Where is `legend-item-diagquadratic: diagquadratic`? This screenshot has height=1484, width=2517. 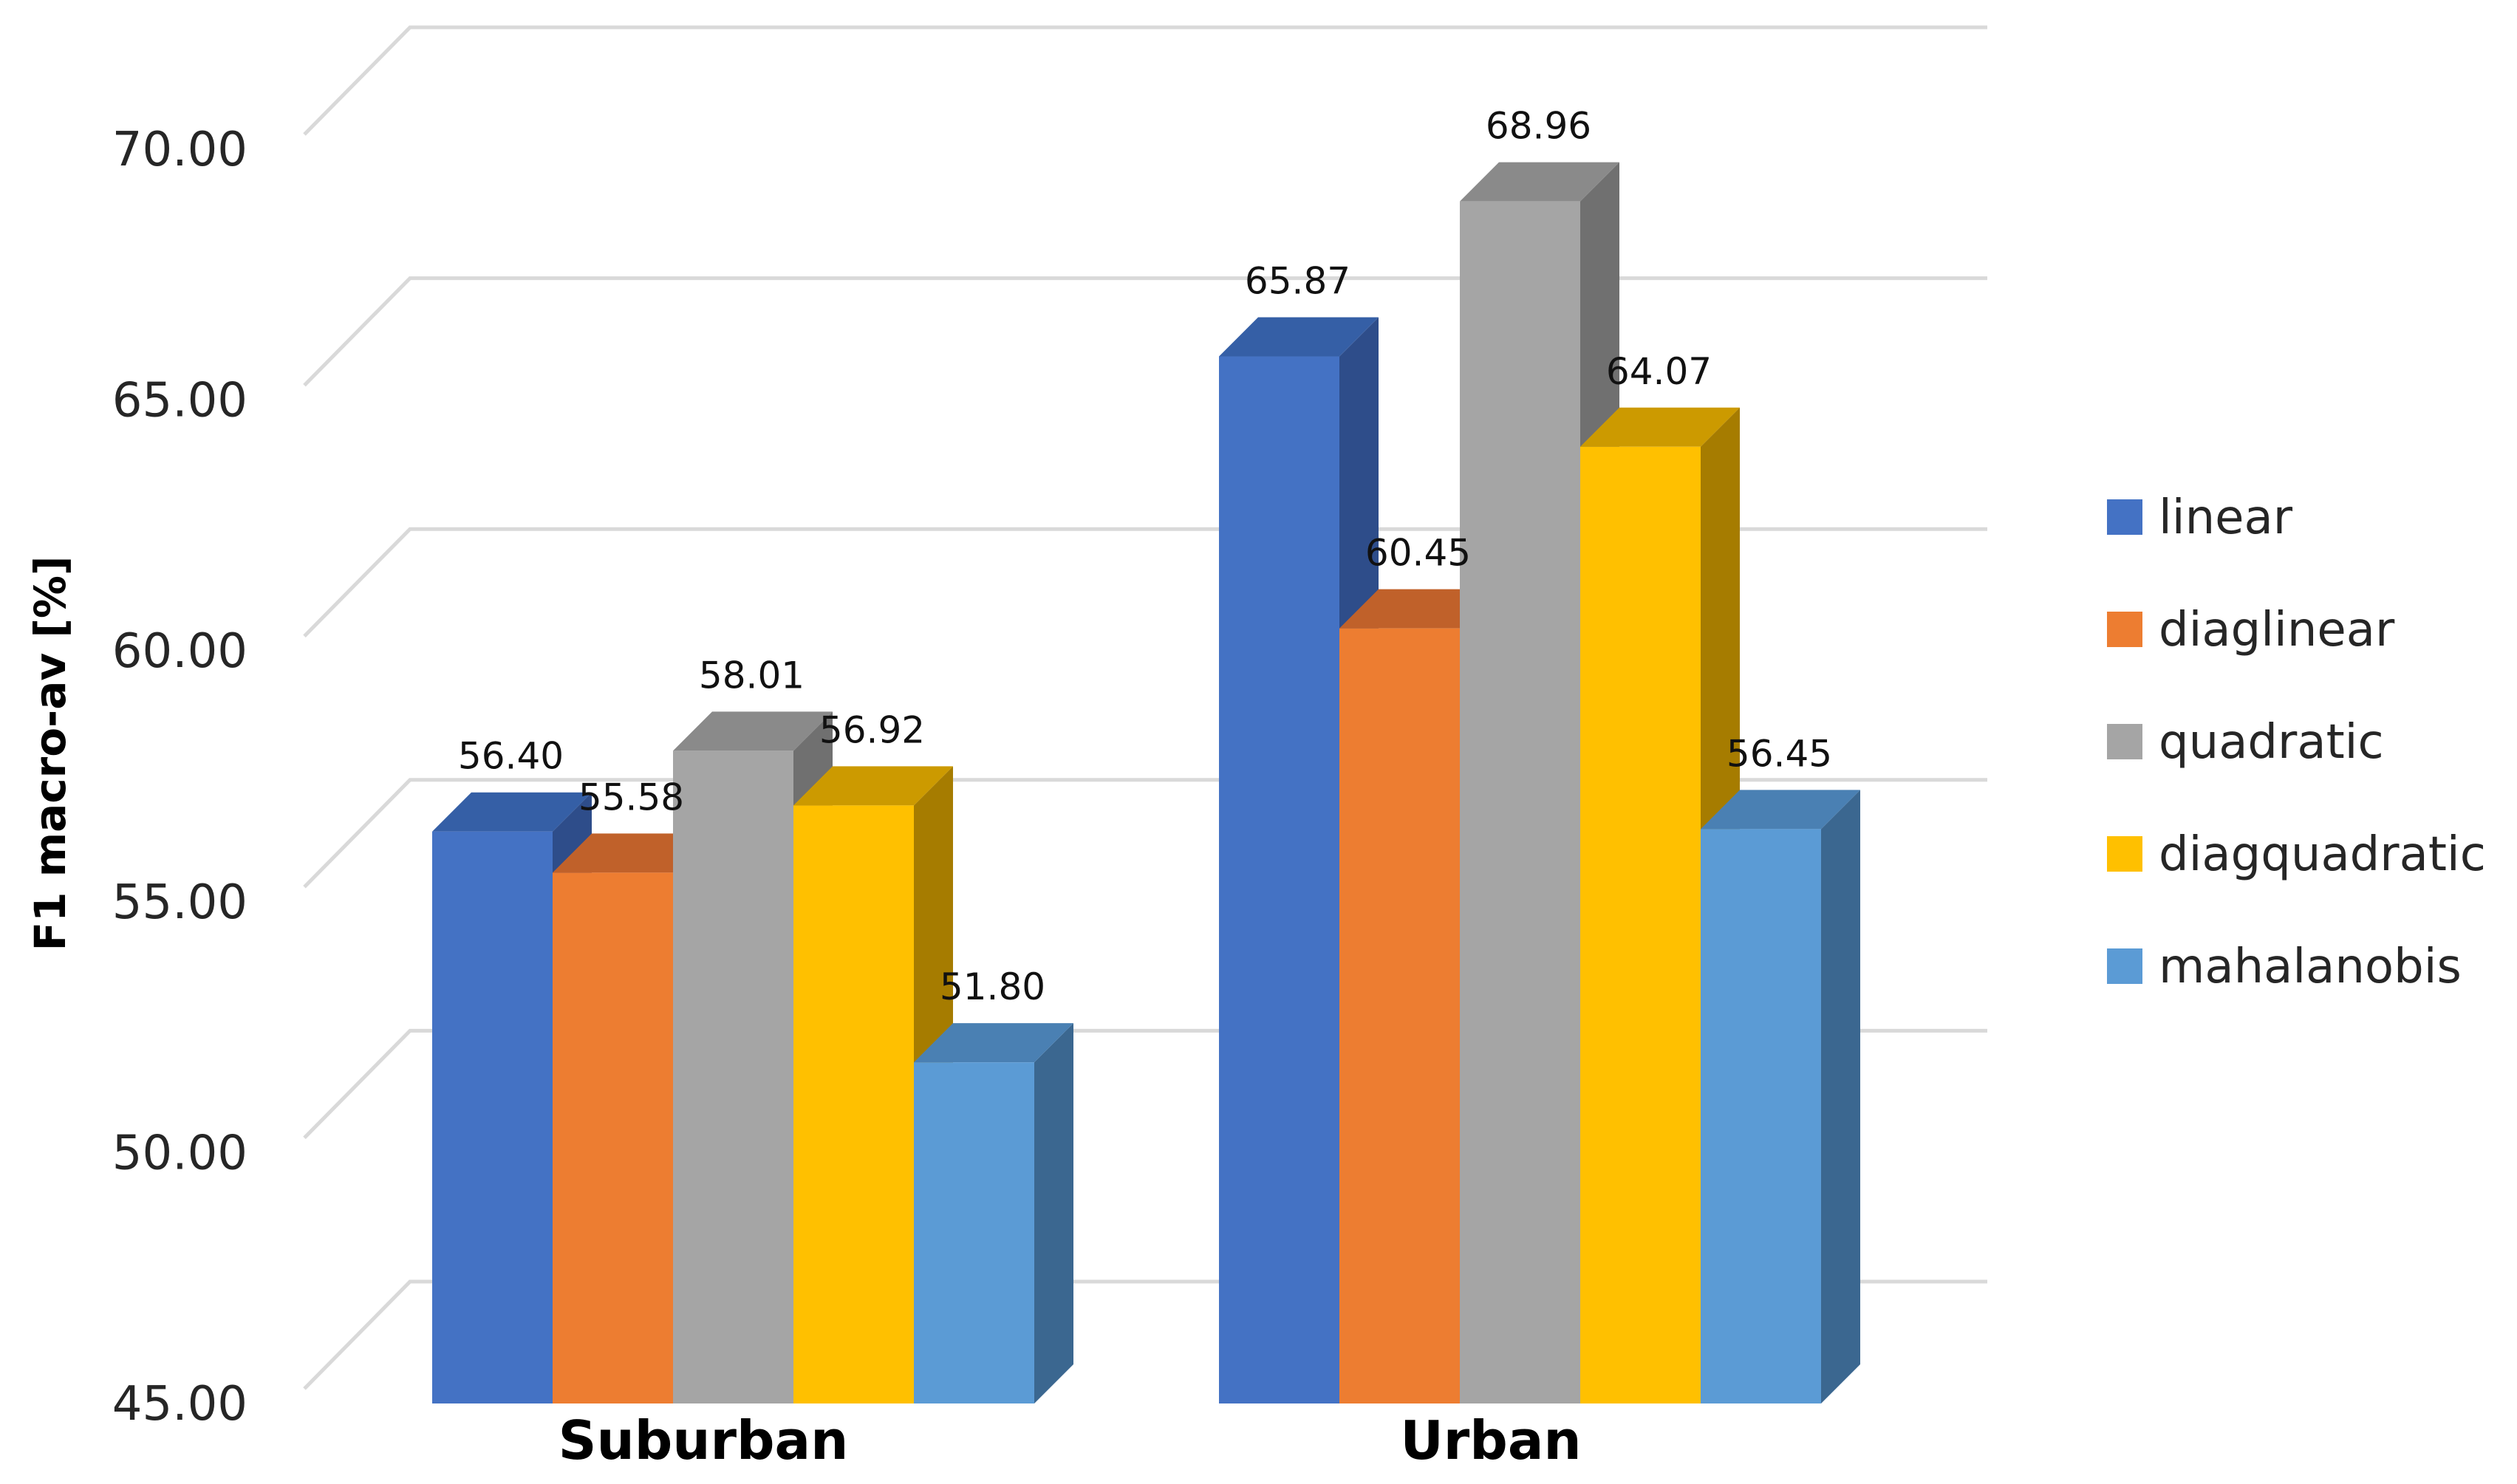
legend-item-diagquadratic: diagquadratic is located at coordinates (2296, 854).